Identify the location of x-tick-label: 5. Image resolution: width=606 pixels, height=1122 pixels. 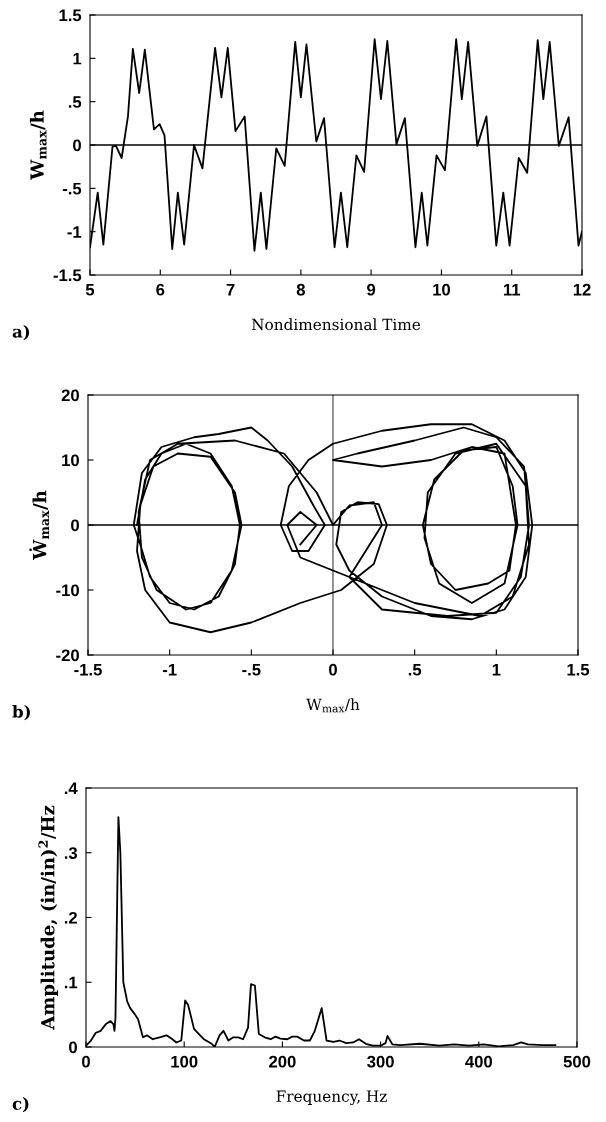
(90, 289).